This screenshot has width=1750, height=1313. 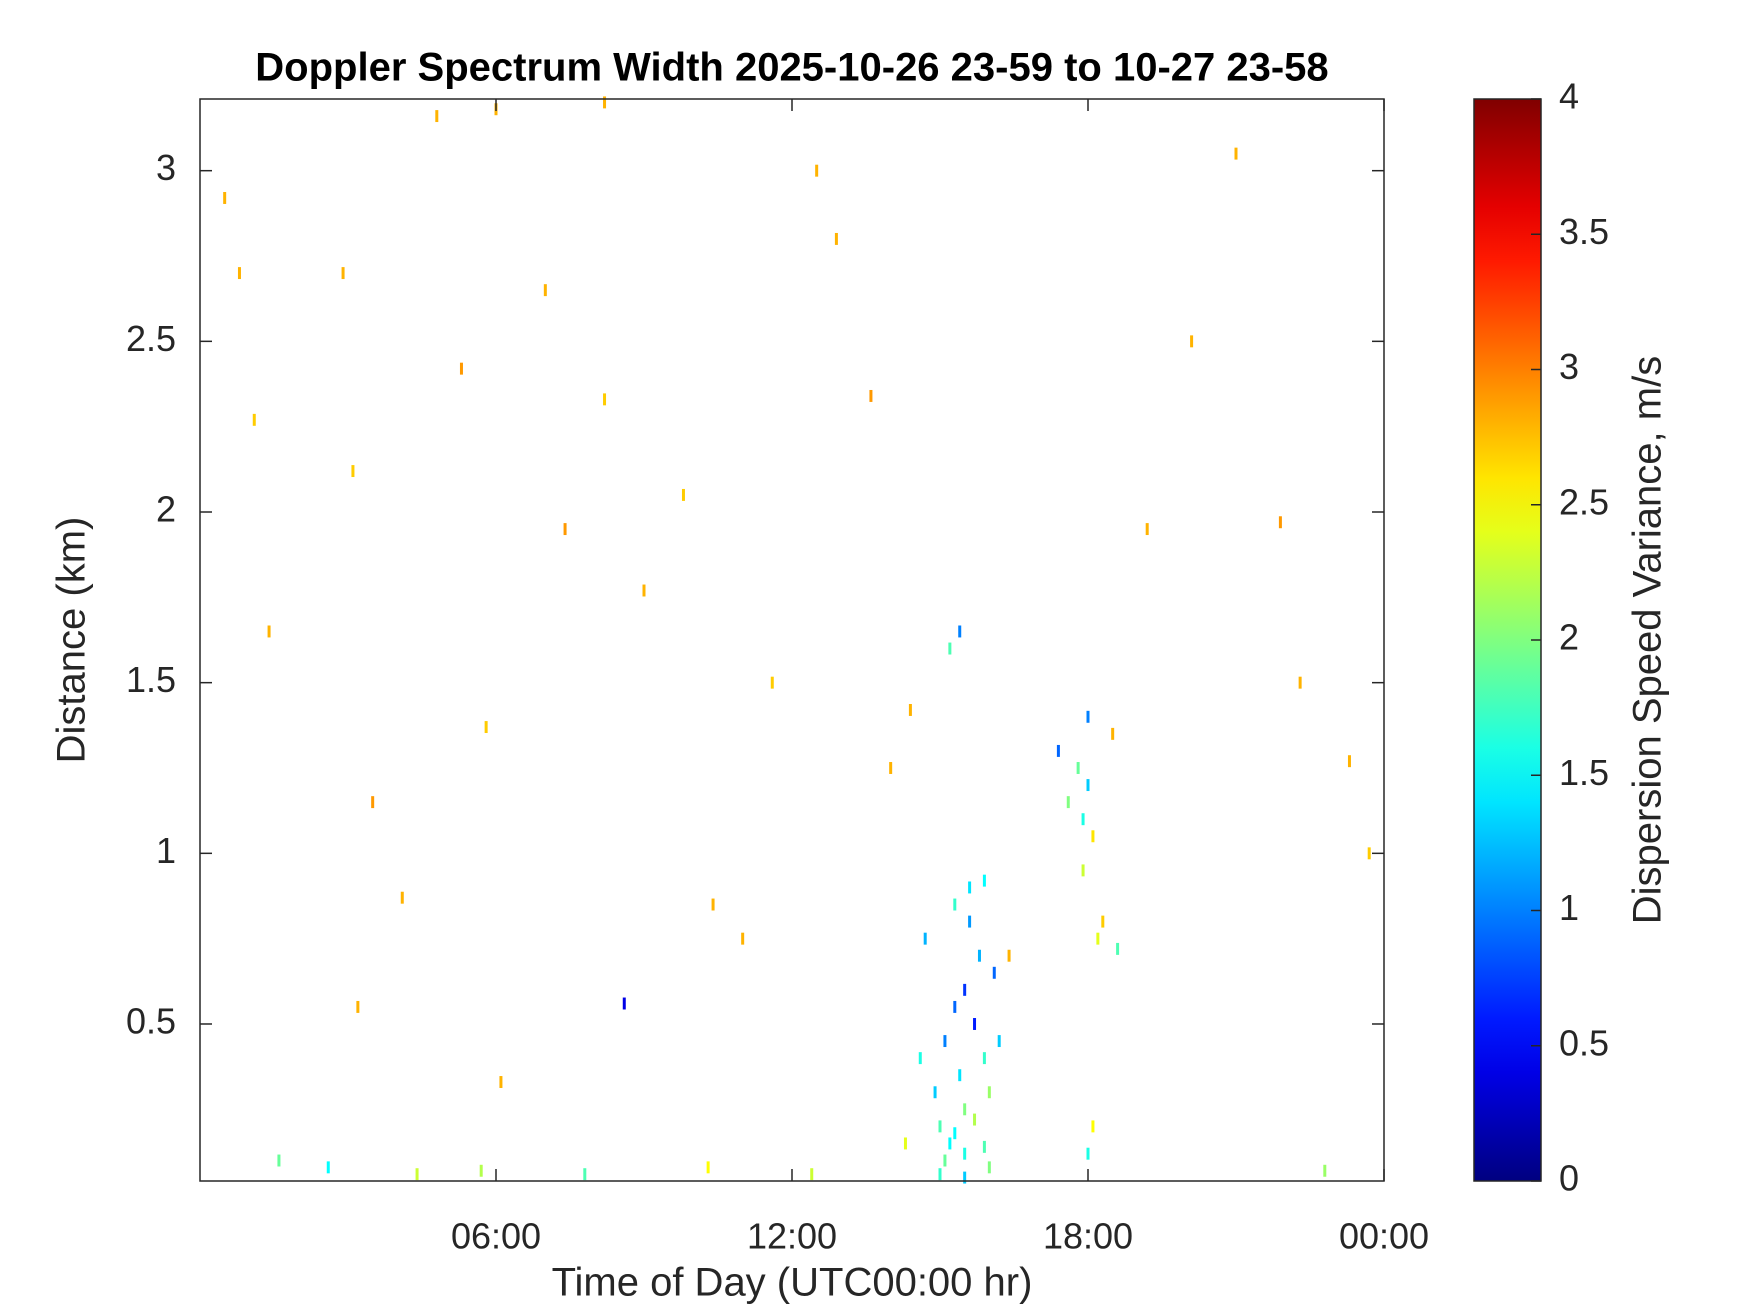 I want to click on colorbar-tick-label: 3.5, so click(x=1584, y=231).